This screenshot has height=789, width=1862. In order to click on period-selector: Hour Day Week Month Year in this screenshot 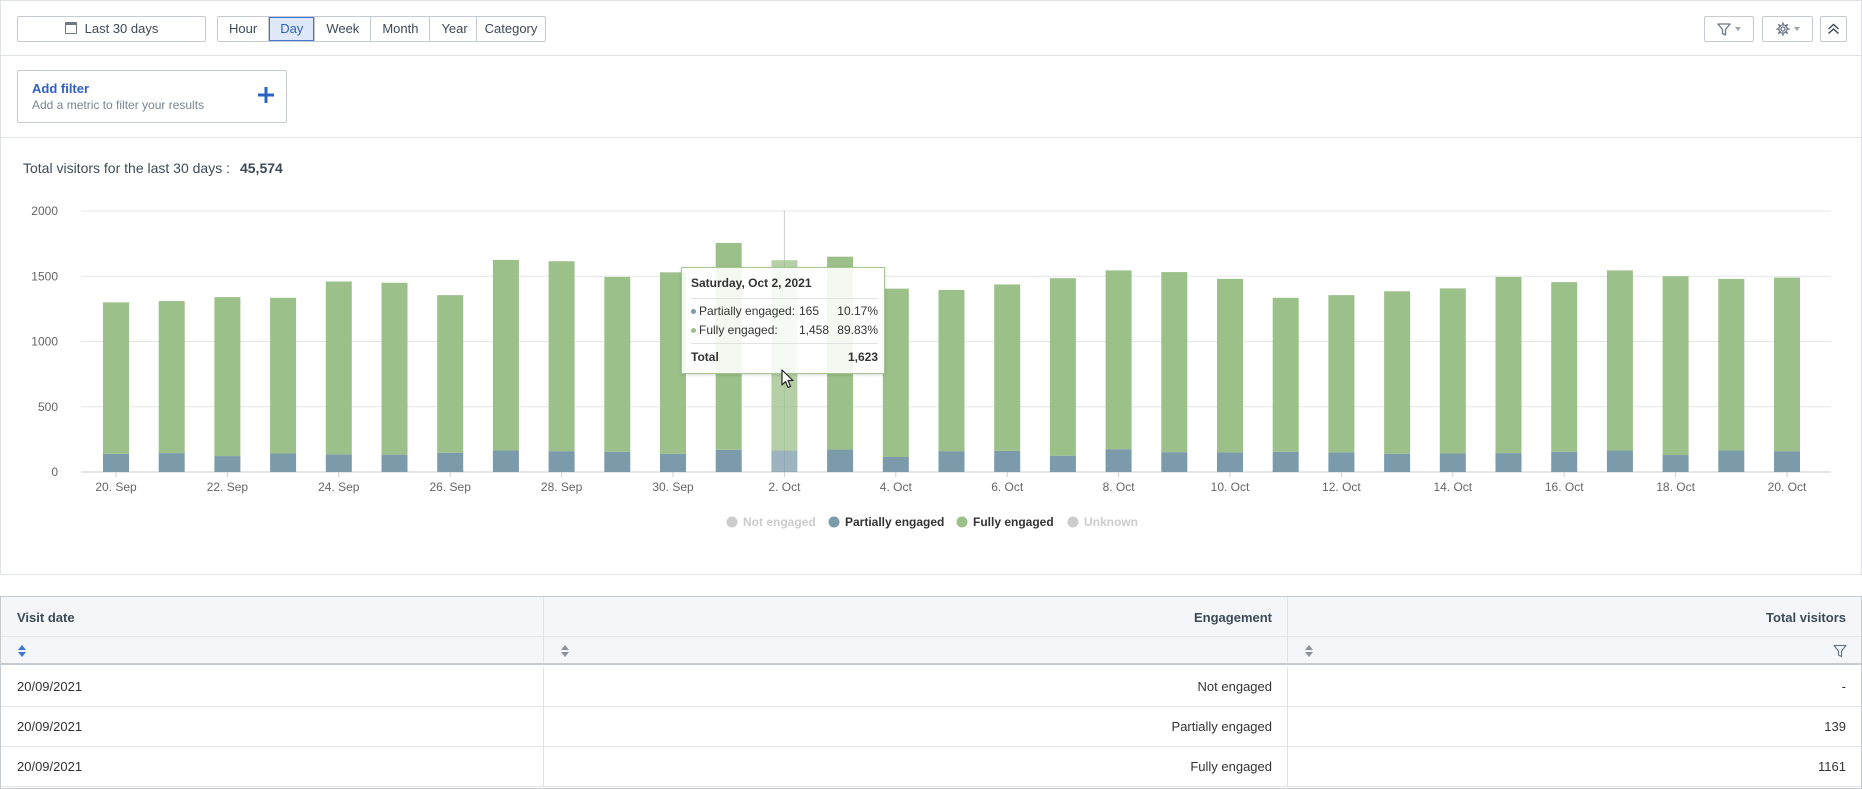, I will do `click(348, 29)`.